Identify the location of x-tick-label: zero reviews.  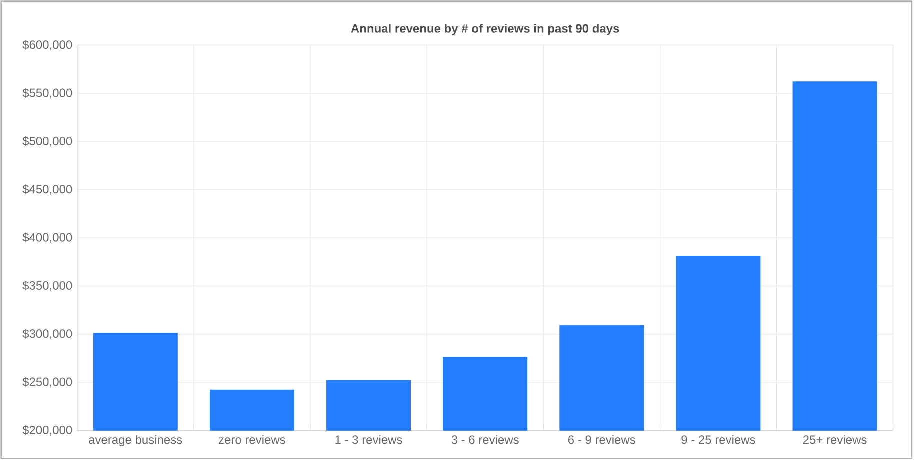
(252, 439).